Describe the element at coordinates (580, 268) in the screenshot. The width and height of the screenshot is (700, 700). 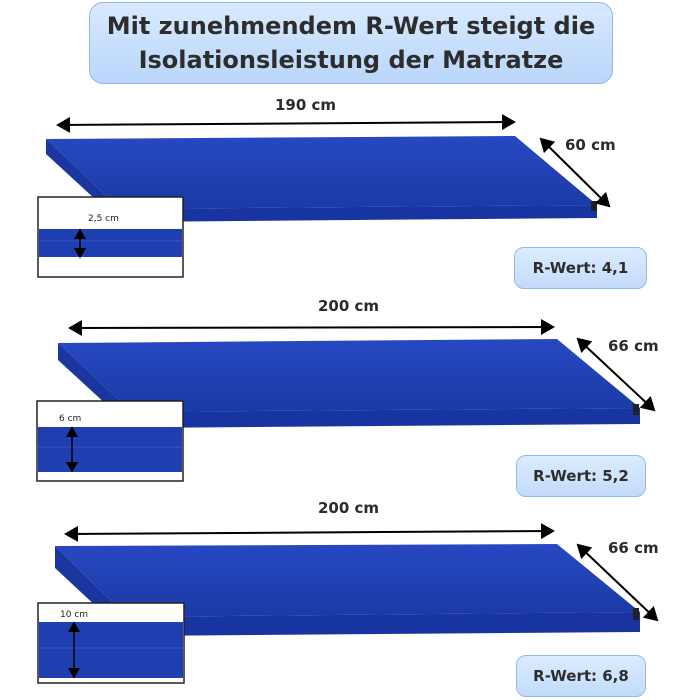
I see `r-value-badge-1: R-Wert: 4,1` at that location.